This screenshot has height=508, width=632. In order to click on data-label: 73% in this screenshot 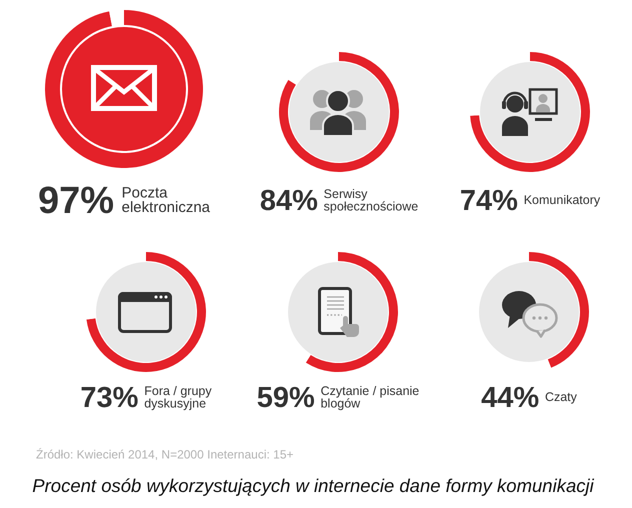, I will do `click(109, 398)`.